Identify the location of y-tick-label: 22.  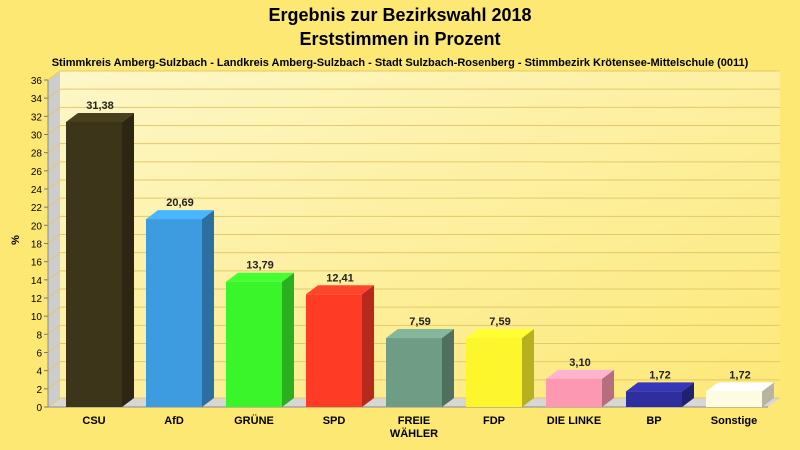
(37, 208).